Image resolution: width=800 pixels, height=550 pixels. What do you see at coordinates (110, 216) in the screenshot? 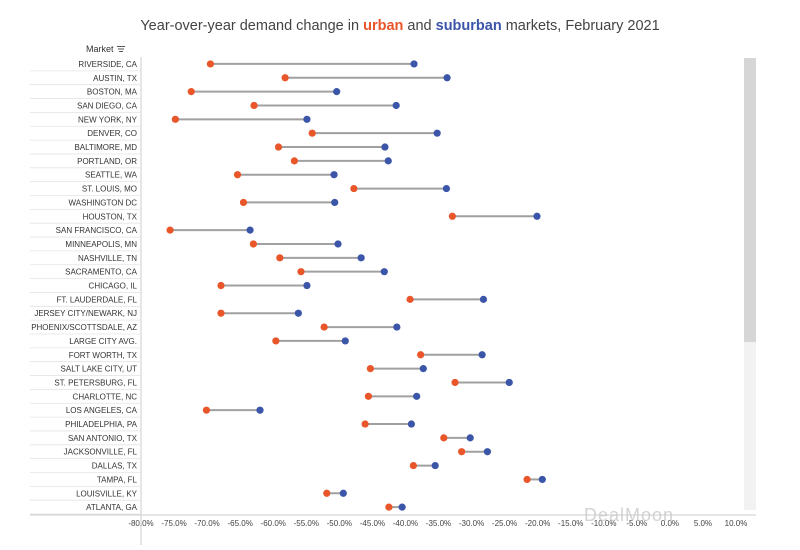
I see `market-label: HOUSTON, TX` at bounding box center [110, 216].